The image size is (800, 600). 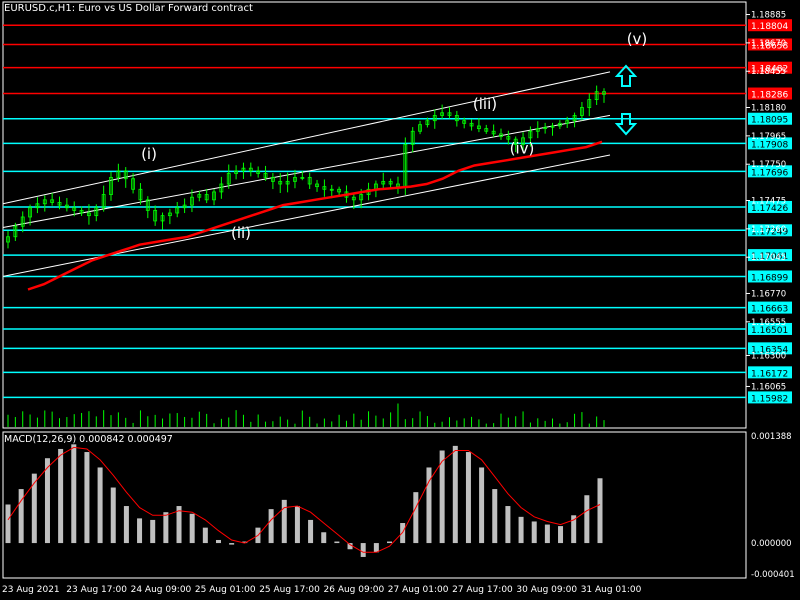 What do you see at coordinates (768, 137) in the screenshot?
I see `price-tick-label: 1.17965` at bounding box center [768, 137].